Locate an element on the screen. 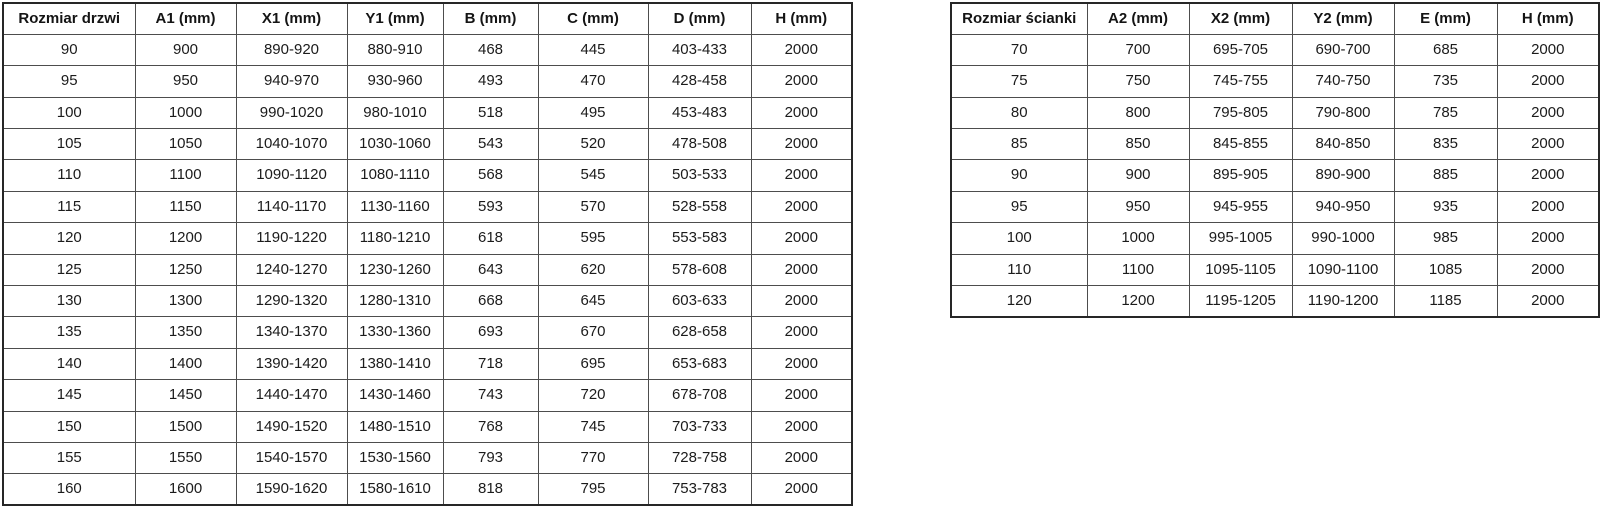 The image size is (1600, 514). table-cell: 100 is located at coordinates (1019, 238).